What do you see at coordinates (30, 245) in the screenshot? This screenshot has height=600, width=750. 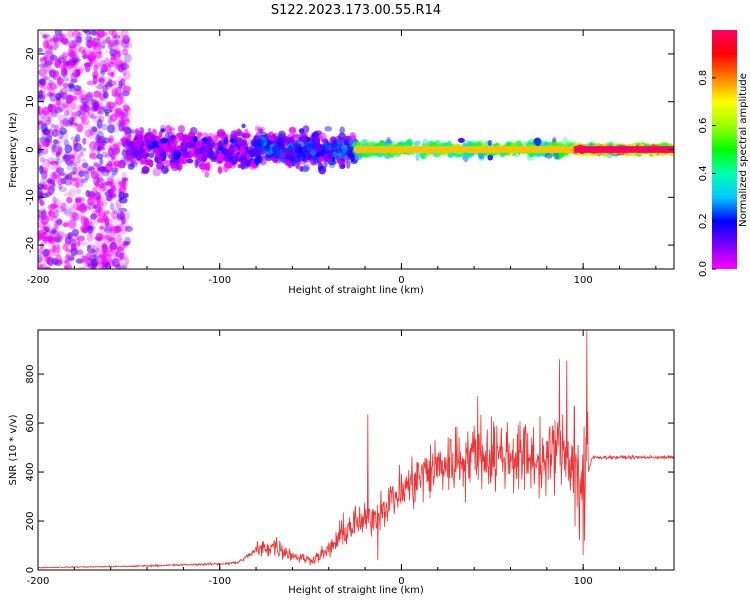 I see `spectrogram-y-tick-label: -20` at bounding box center [30, 245].